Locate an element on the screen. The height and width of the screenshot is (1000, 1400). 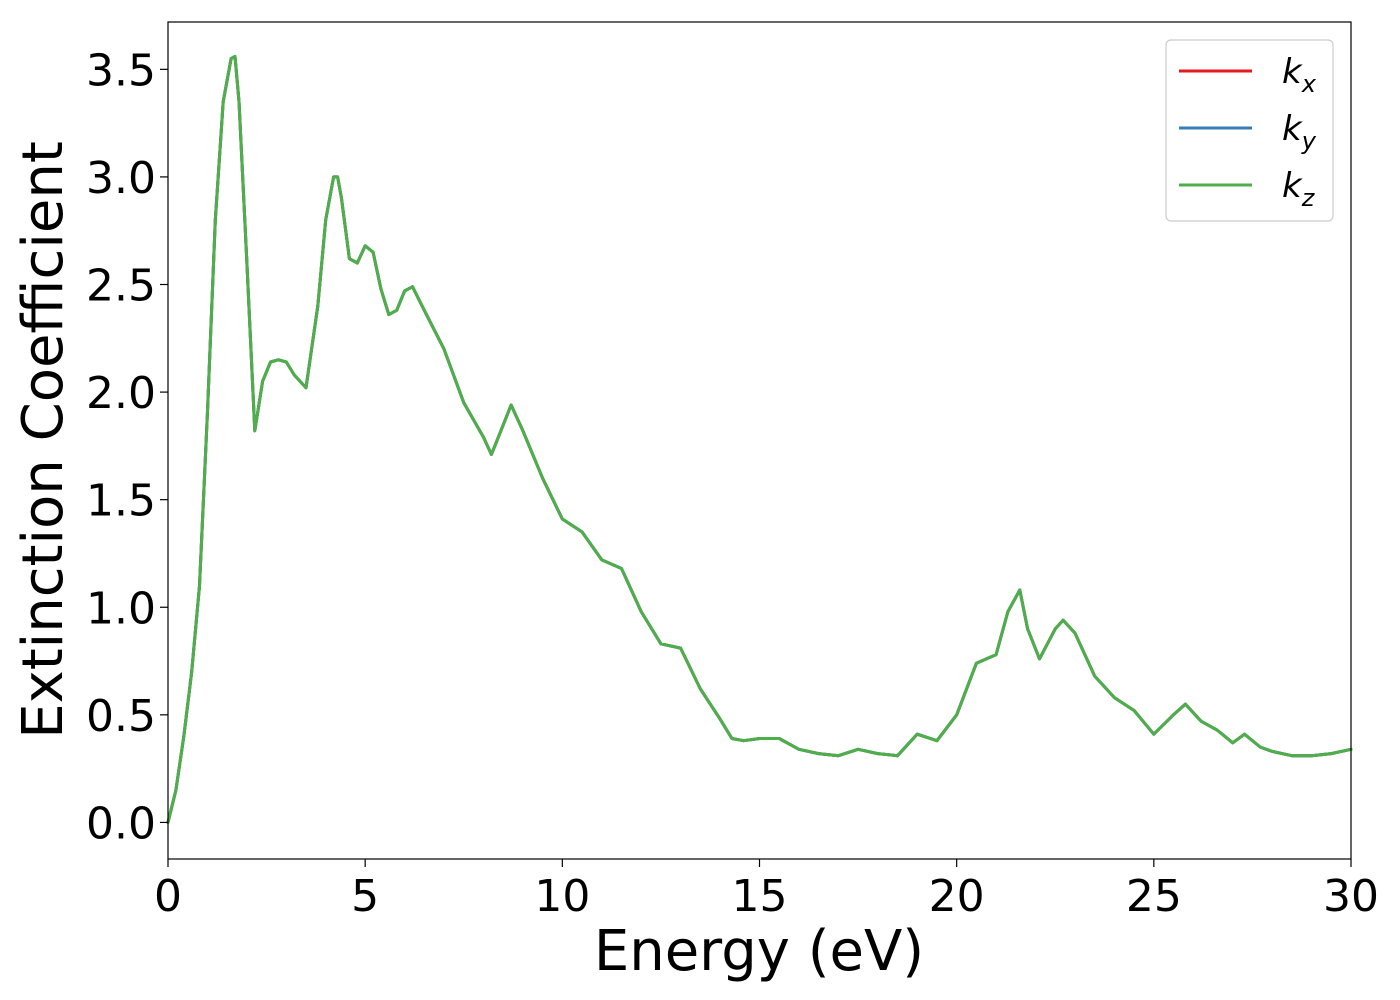
x-tick-label: 15 is located at coordinates (760, 896).